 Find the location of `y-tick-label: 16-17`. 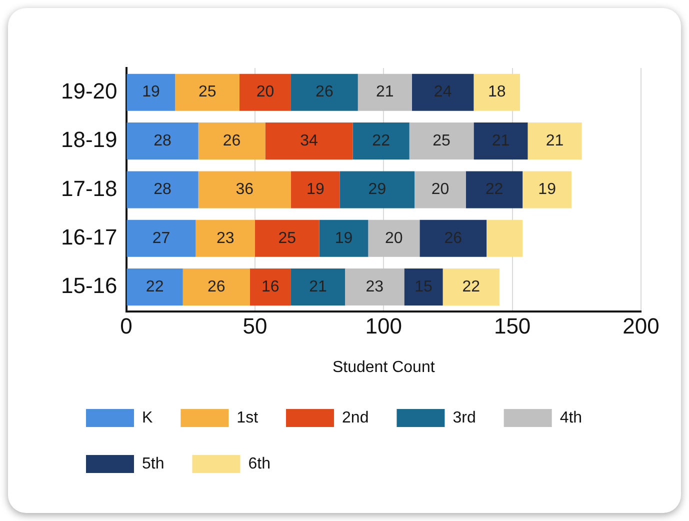

y-tick-label: 16-17 is located at coordinates (89, 237).